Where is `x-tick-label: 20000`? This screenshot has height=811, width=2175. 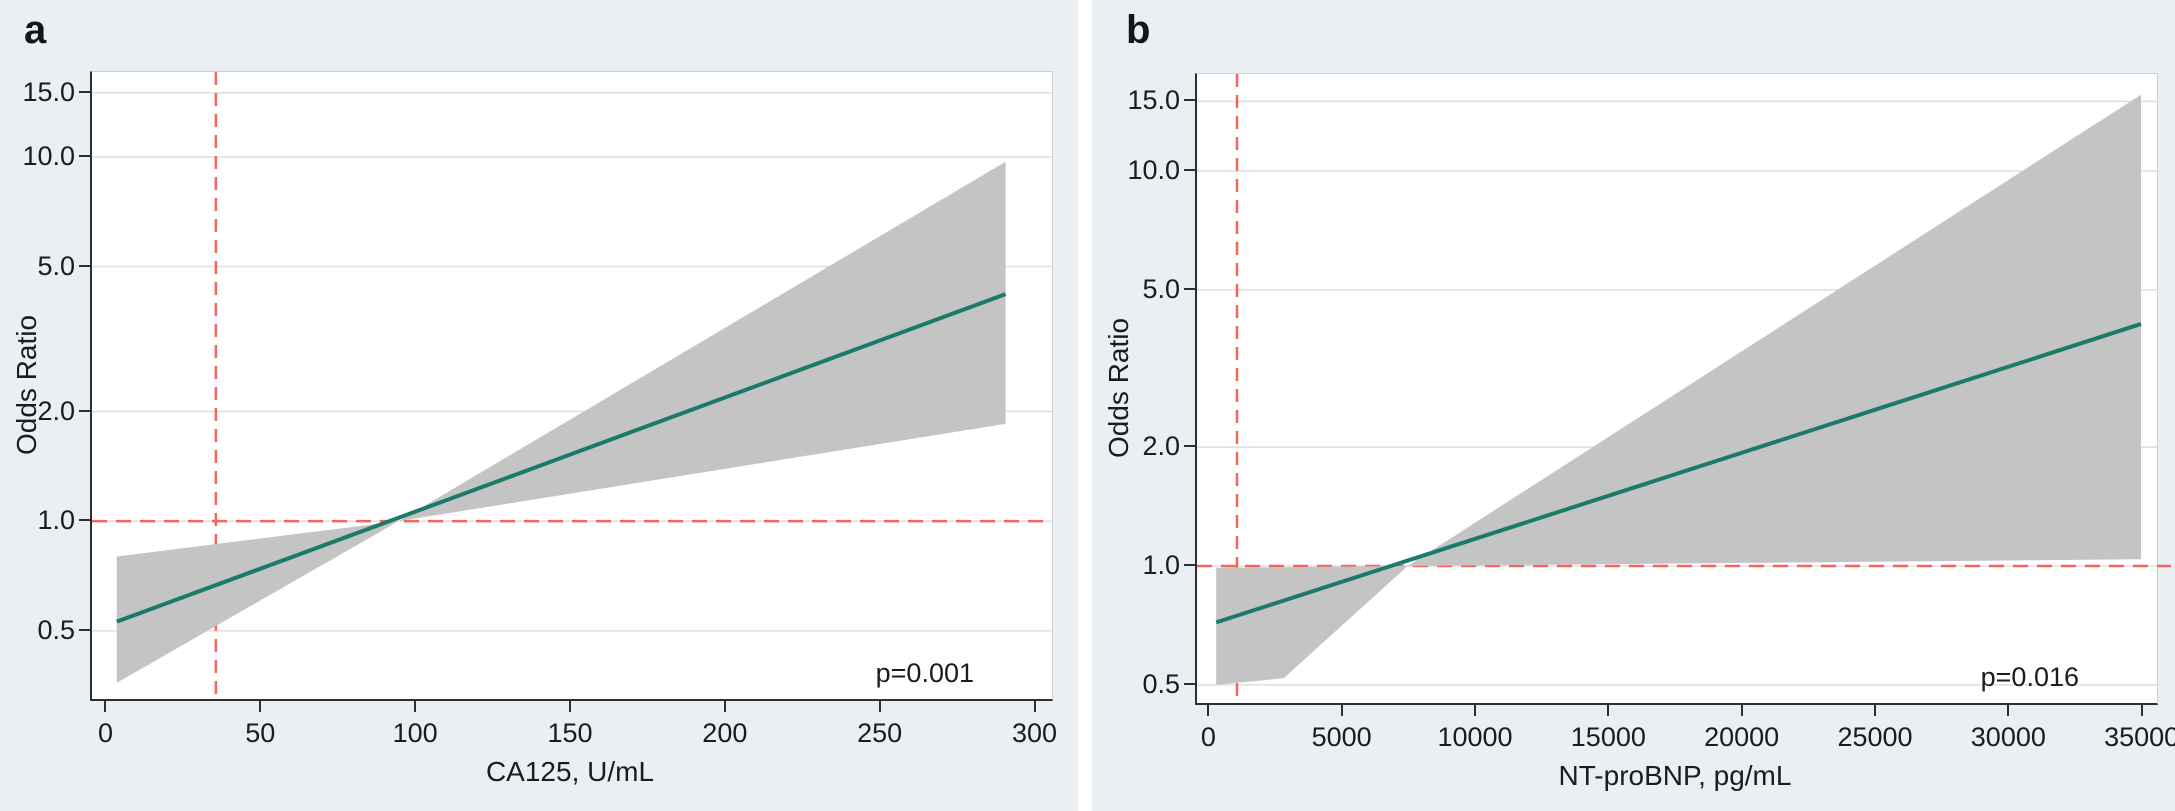
x-tick-label: 20000 is located at coordinates (1742, 737).